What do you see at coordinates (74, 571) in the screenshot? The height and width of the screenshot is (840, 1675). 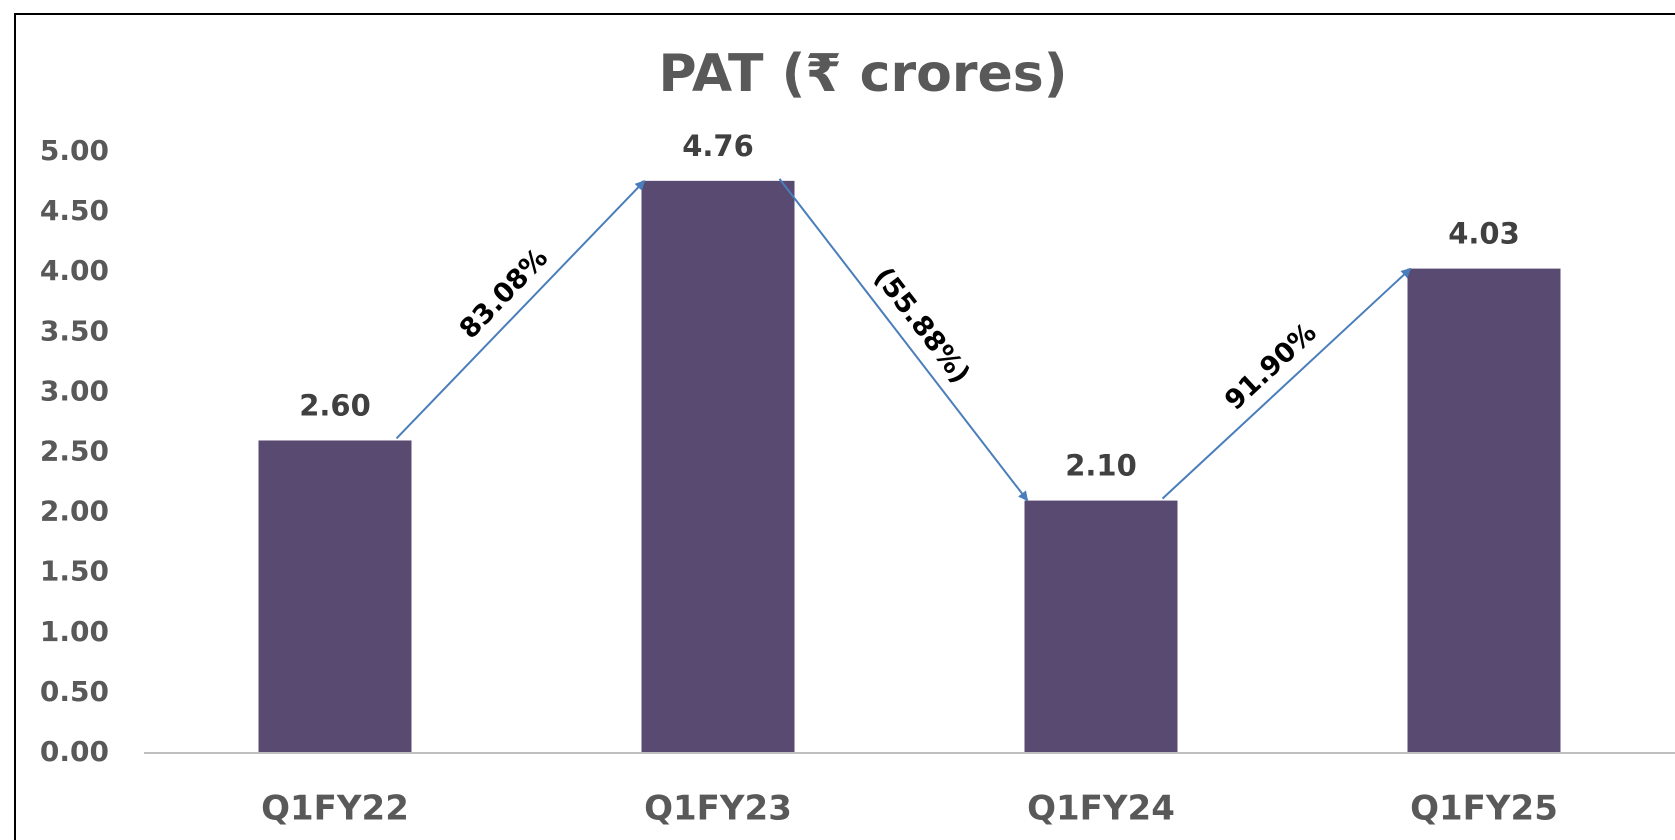 I see `y-tick-label: 1.50` at bounding box center [74, 571].